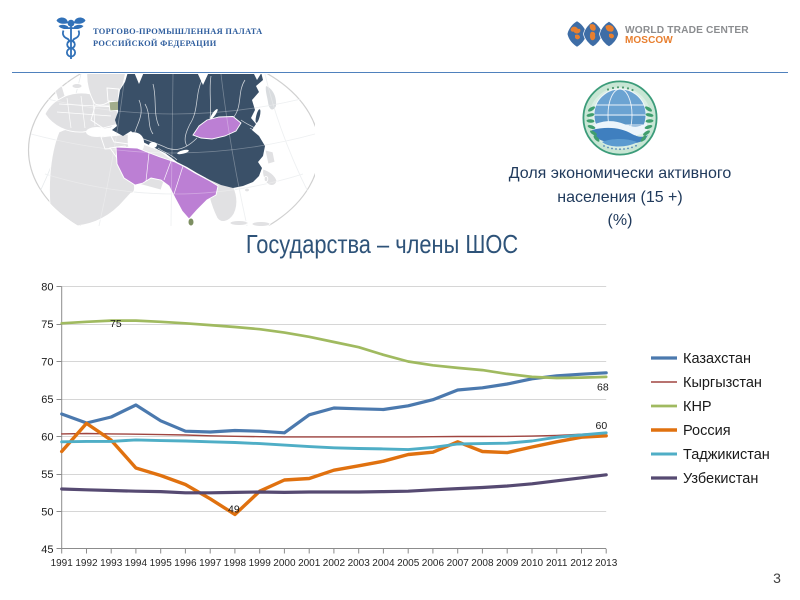 The width and height of the screenshot is (800, 600). Describe the element at coordinates (62, 563) in the screenshot. I see `svg-text: 1991` at that location.